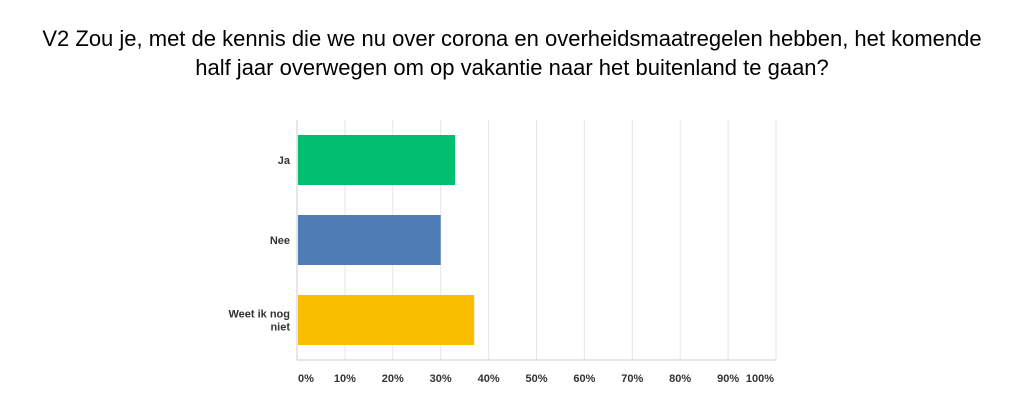 Image resolution: width=1024 pixels, height=413 pixels. What do you see at coordinates (386, 320) in the screenshot?
I see `bar-weet-ik-nog-niet` at bounding box center [386, 320].